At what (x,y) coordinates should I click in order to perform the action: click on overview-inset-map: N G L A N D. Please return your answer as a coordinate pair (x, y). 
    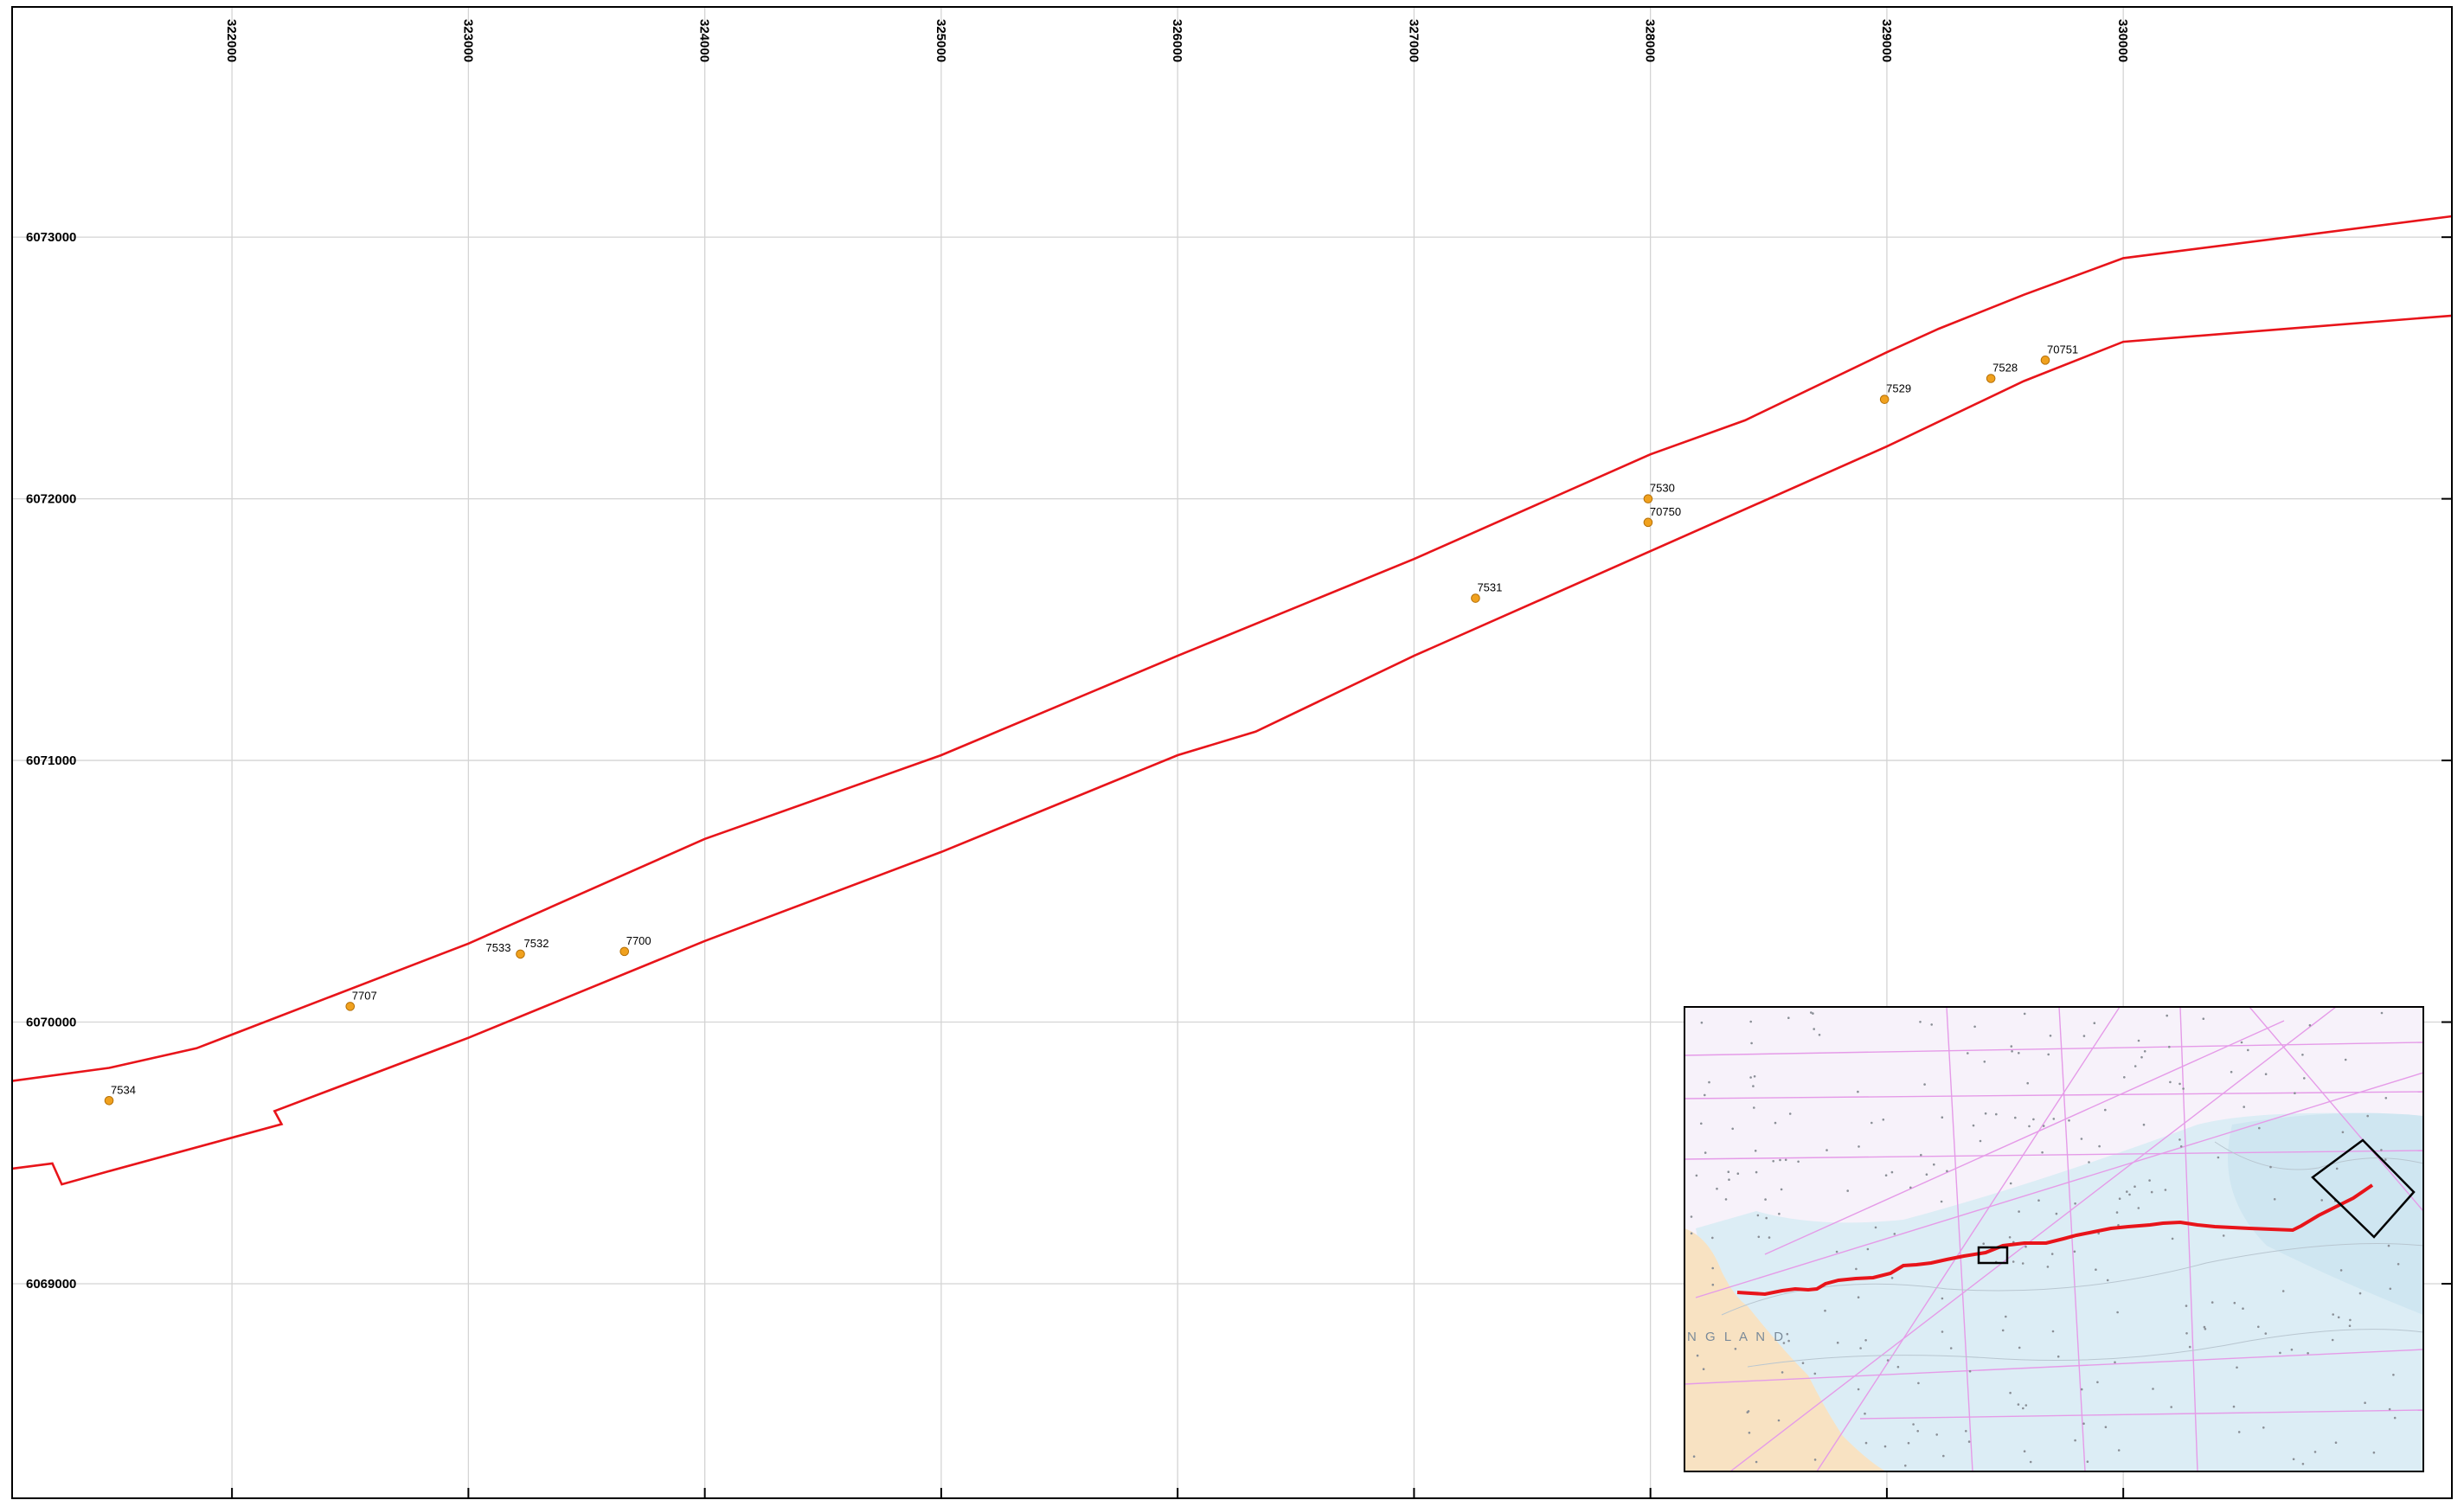
    Looking at the image, I should click on (2053, 1239).